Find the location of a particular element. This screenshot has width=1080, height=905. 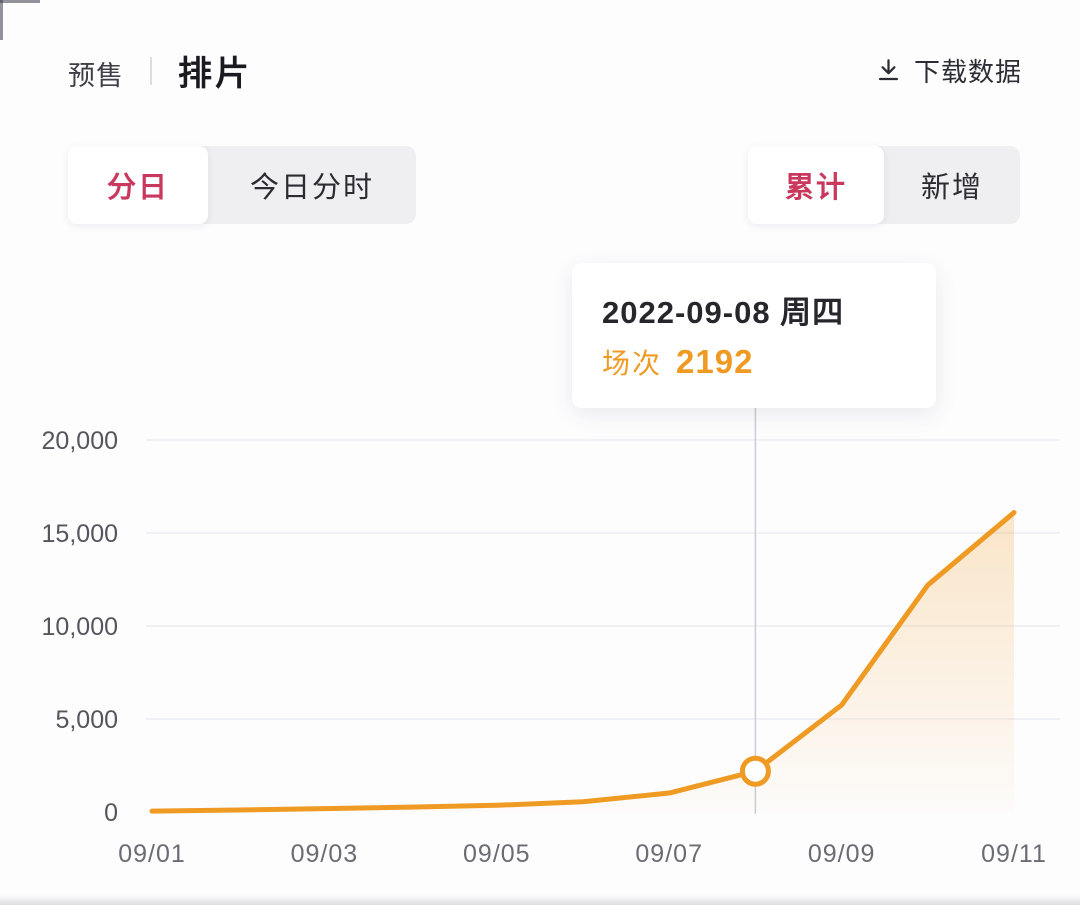

download-icon is located at coordinates (888, 70).